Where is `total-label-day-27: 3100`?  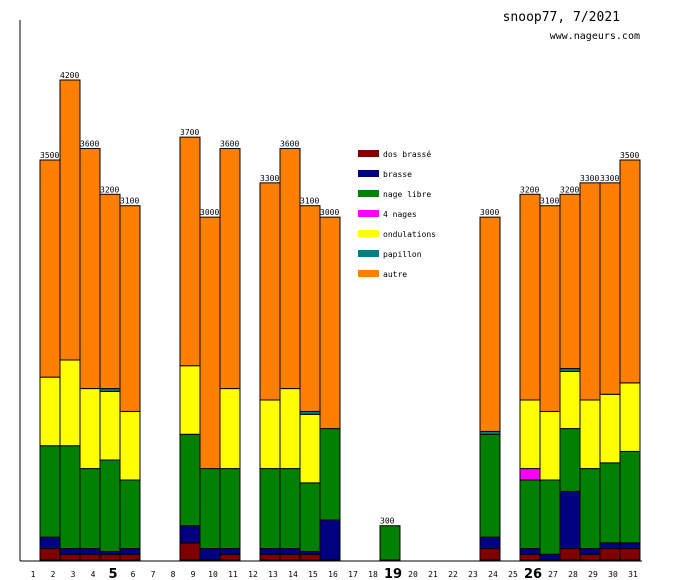
total-label-day-27: 3100 is located at coordinates (549, 201).